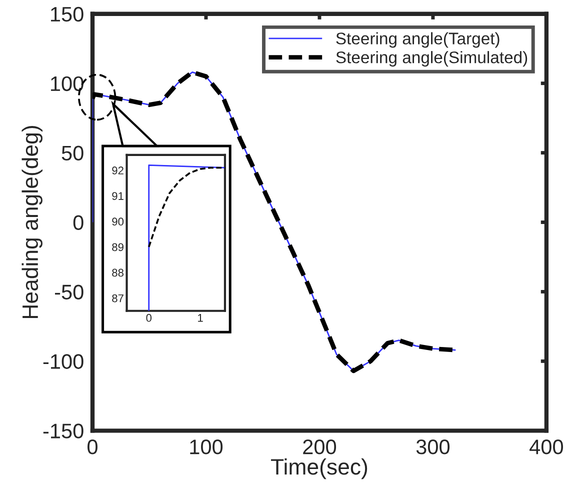  I want to click on y-tick-label: 88, so click(118, 272).